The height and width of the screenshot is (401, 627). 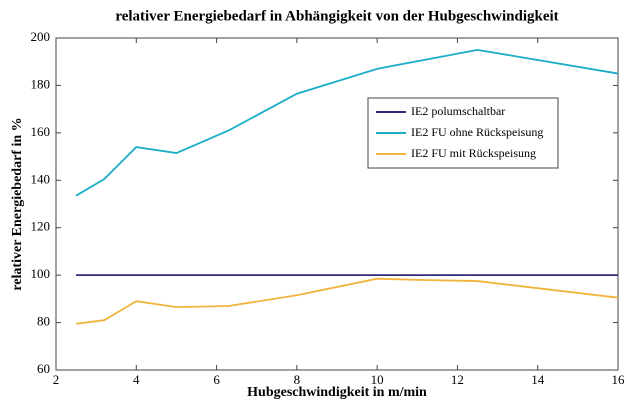 I want to click on y-tick-label: 120, so click(x=41, y=226).